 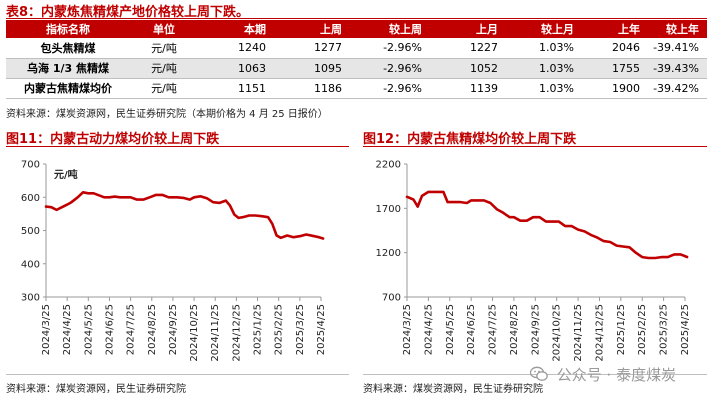 What do you see at coordinates (388, 165) in the screenshot?
I see `y-tick-label: 2200` at bounding box center [388, 165].